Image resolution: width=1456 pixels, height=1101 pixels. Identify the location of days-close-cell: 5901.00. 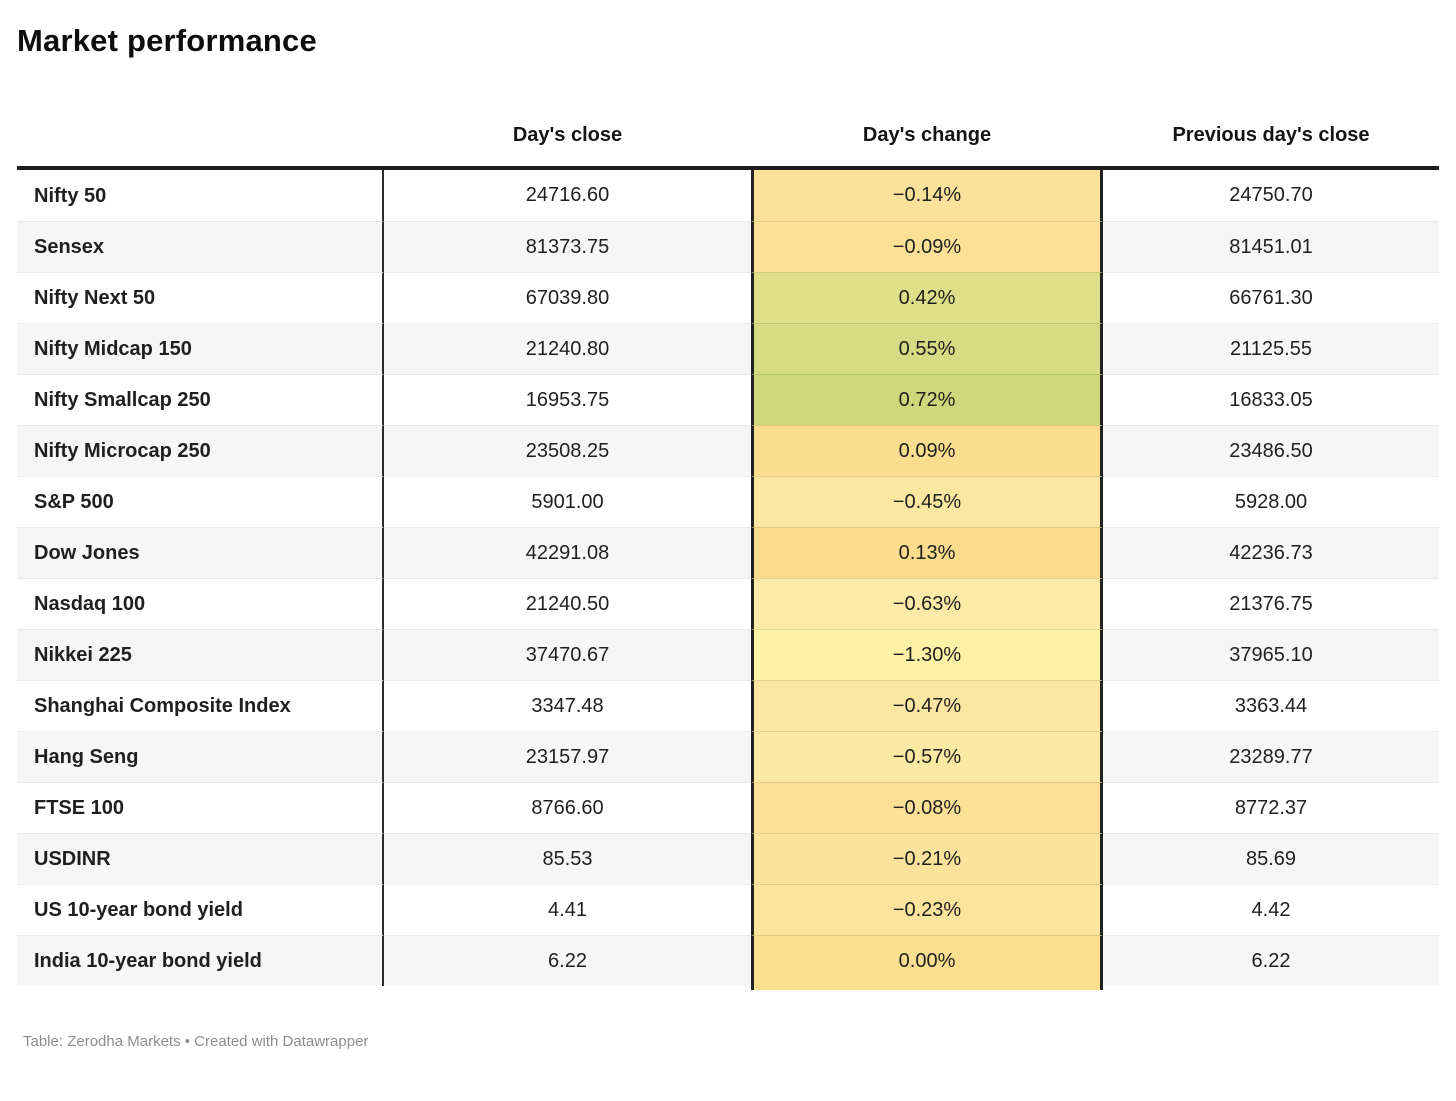
(567, 501).